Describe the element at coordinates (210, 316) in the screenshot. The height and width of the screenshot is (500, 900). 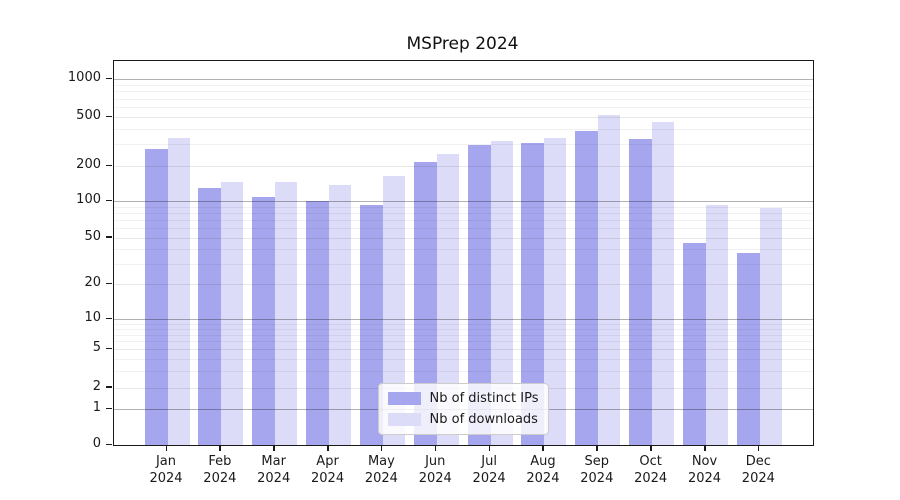
I see `bar-feb-distinct-ips` at that location.